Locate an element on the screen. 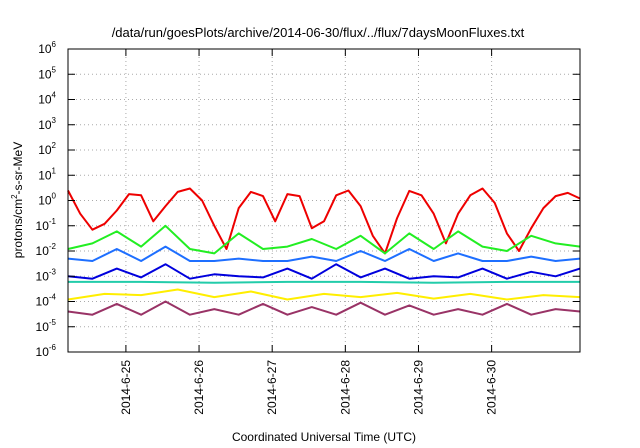 Image resolution: width=640 pixels, height=448 pixels. x-tick-label: 2014-6-25 is located at coordinates (126, 387).